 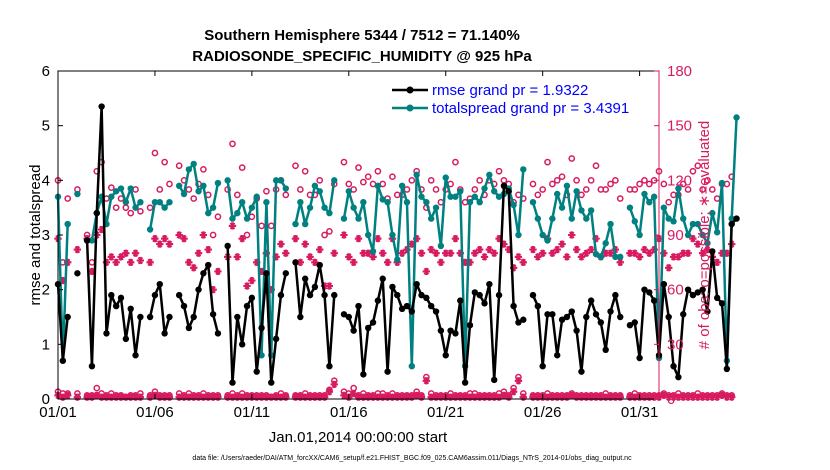 What do you see at coordinates (349, 412) in the screenshot?
I see `x-tick-label: 01/16` at bounding box center [349, 412].